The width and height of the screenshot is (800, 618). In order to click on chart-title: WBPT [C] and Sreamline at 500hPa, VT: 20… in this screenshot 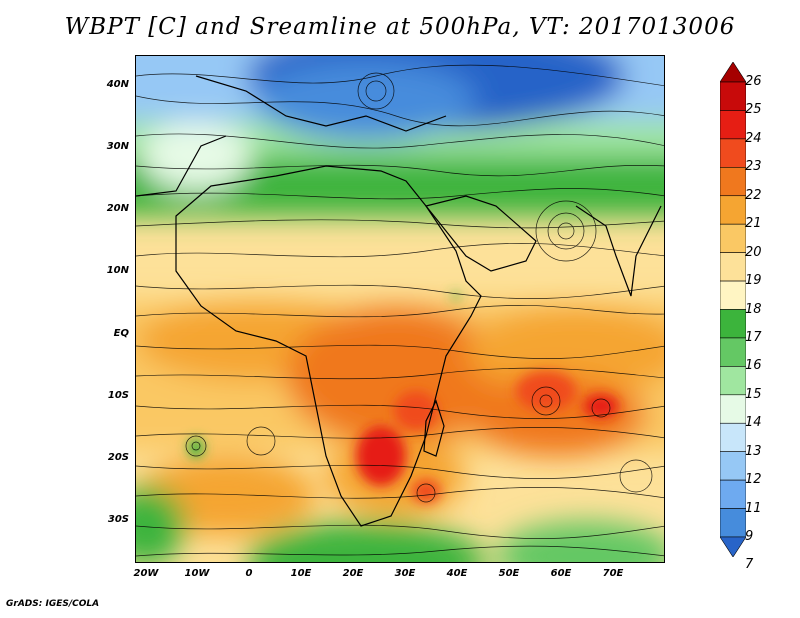, I will do `click(400, 27)`.